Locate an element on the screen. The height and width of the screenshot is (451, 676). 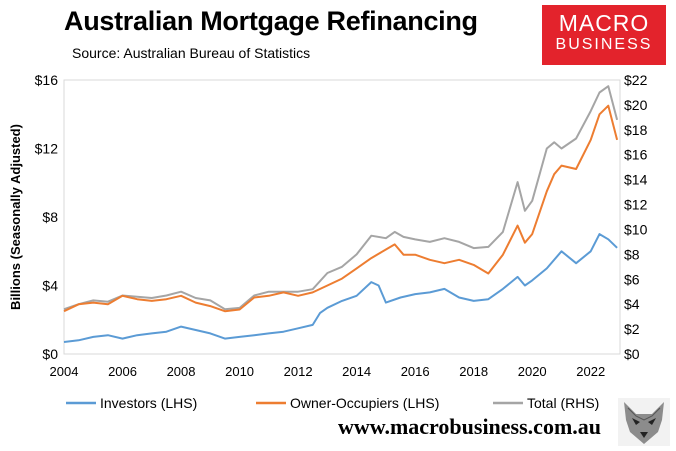
page-title: Australian Mortgage Refinancing is located at coordinates (271, 21).